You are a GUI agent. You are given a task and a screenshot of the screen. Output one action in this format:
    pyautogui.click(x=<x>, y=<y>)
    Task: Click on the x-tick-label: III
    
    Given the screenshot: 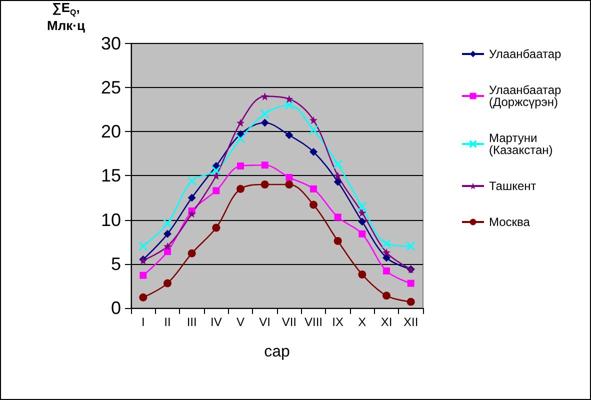 What is the action you would take?
    pyautogui.click(x=191, y=322)
    